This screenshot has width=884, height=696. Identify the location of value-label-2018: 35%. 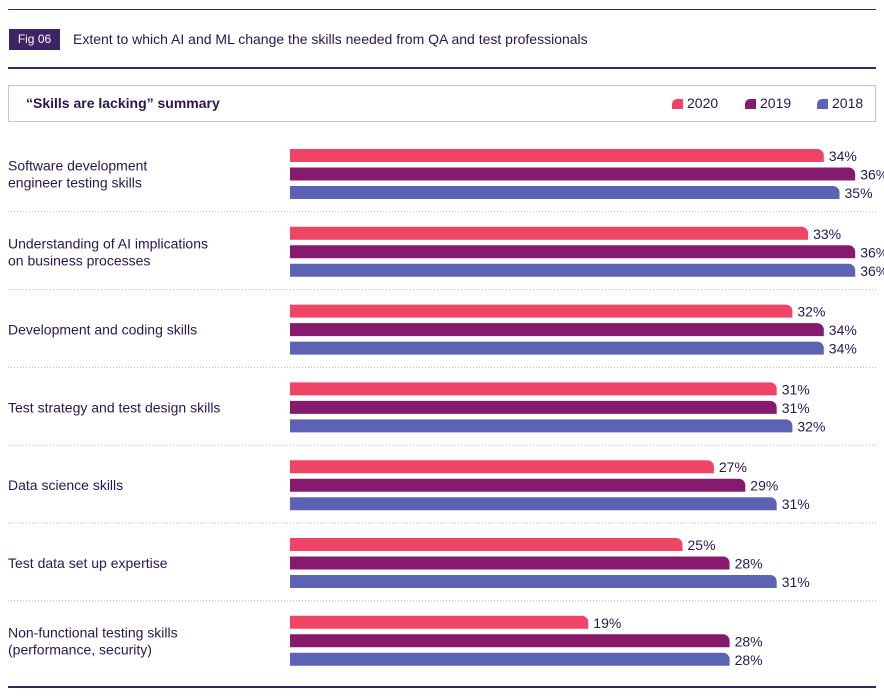
(859, 193).